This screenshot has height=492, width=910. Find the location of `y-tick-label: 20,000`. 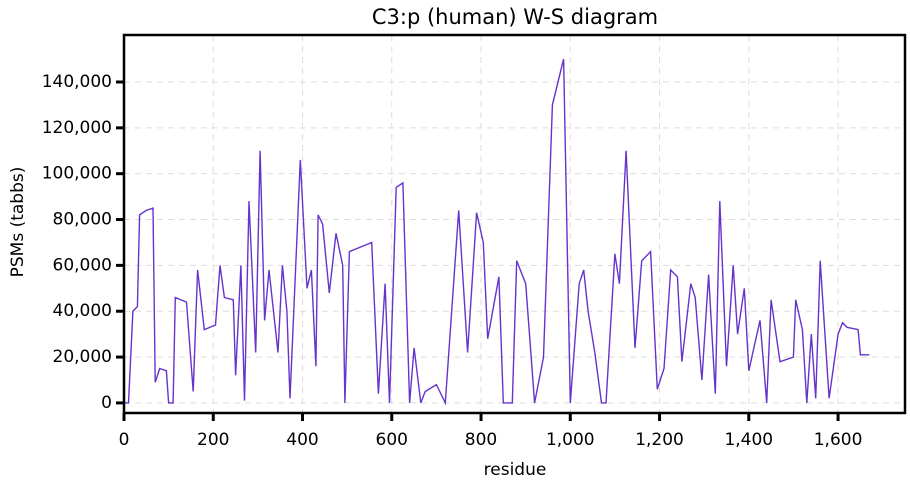

y-tick-label: 20,000 is located at coordinates (82, 357).